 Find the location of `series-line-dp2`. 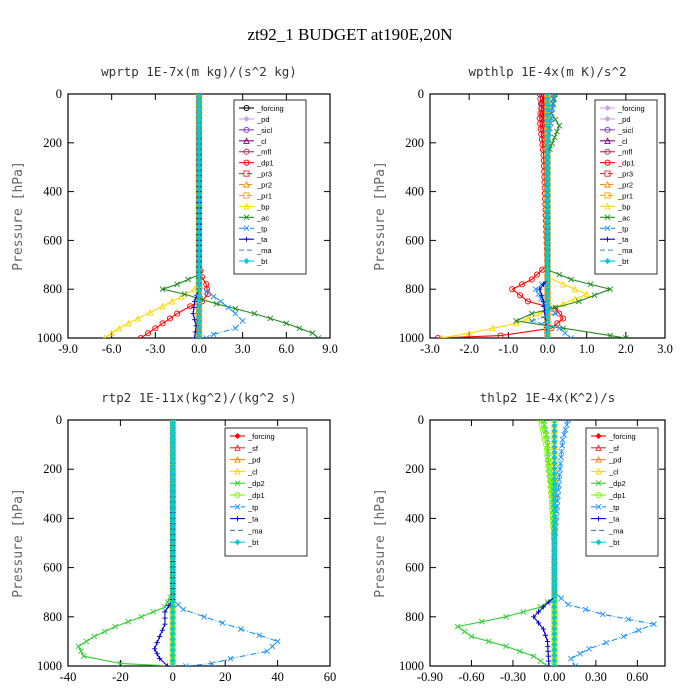

series-line-dp2 is located at coordinates (125, 543).